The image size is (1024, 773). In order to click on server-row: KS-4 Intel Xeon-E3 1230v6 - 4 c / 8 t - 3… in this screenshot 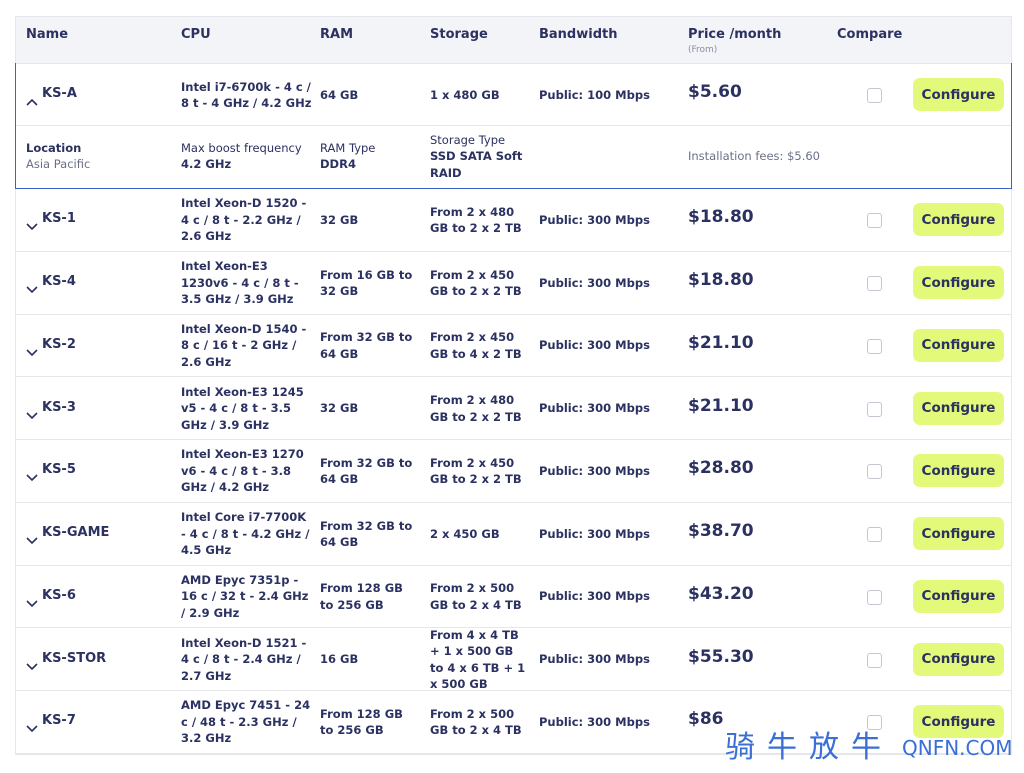, I will do `click(513, 283)`.